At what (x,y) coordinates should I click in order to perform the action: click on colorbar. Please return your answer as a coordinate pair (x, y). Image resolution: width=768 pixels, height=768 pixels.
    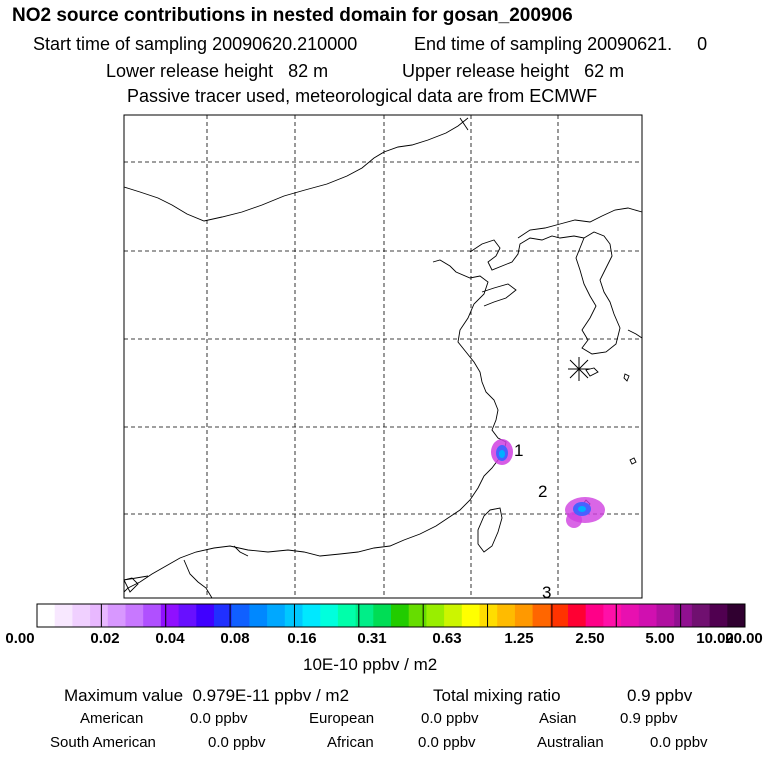
    Looking at the image, I should click on (391, 615).